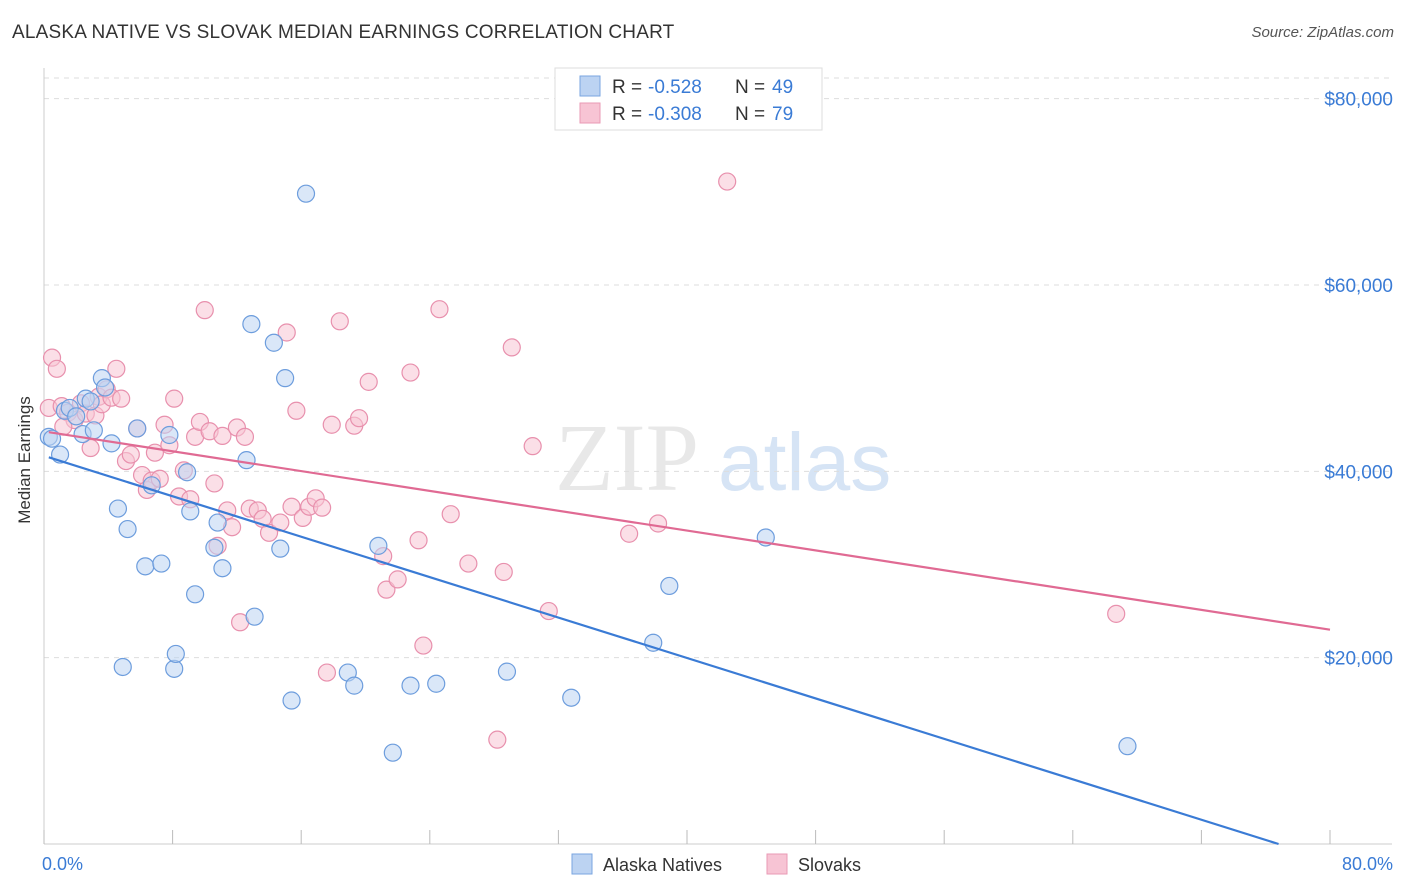  What do you see at coordinates (1322, 32) in the screenshot?
I see `chart-source: Source: ZipAtlas.com` at bounding box center [1322, 32].